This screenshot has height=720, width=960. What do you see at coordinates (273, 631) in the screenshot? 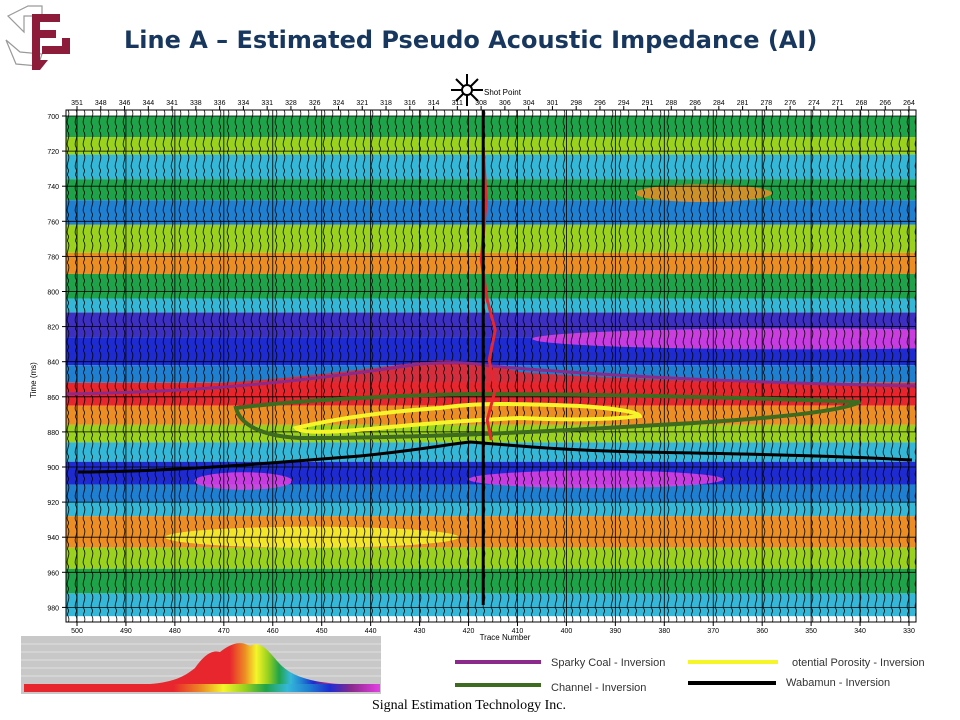
I see `trace-tick-label: 460` at bounding box center [273, 631].